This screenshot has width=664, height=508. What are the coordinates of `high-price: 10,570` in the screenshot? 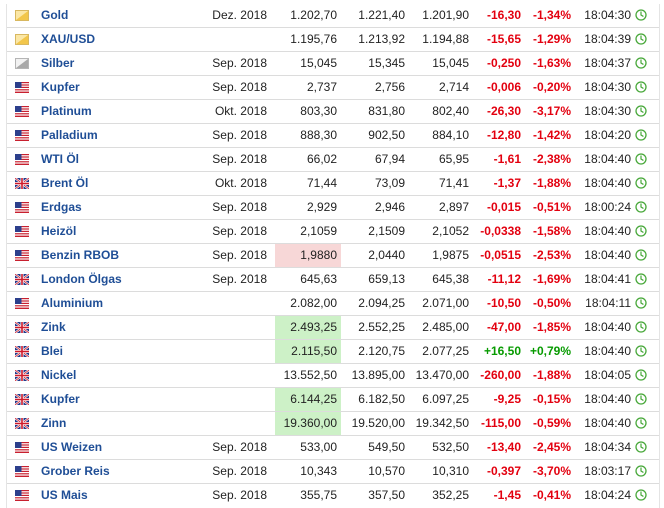 It's located at (386, 471).